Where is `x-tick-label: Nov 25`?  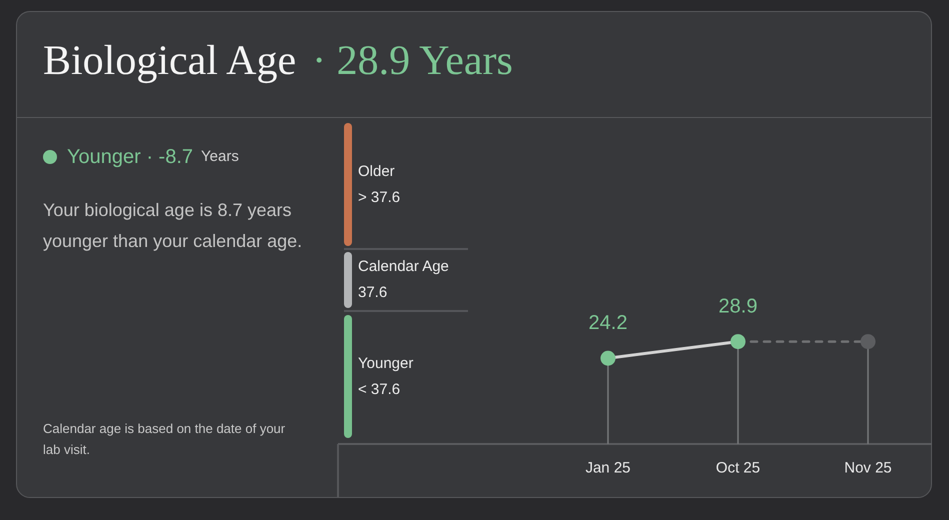
x-tick-label: Nov 25 is located at coordinates (868, 468).